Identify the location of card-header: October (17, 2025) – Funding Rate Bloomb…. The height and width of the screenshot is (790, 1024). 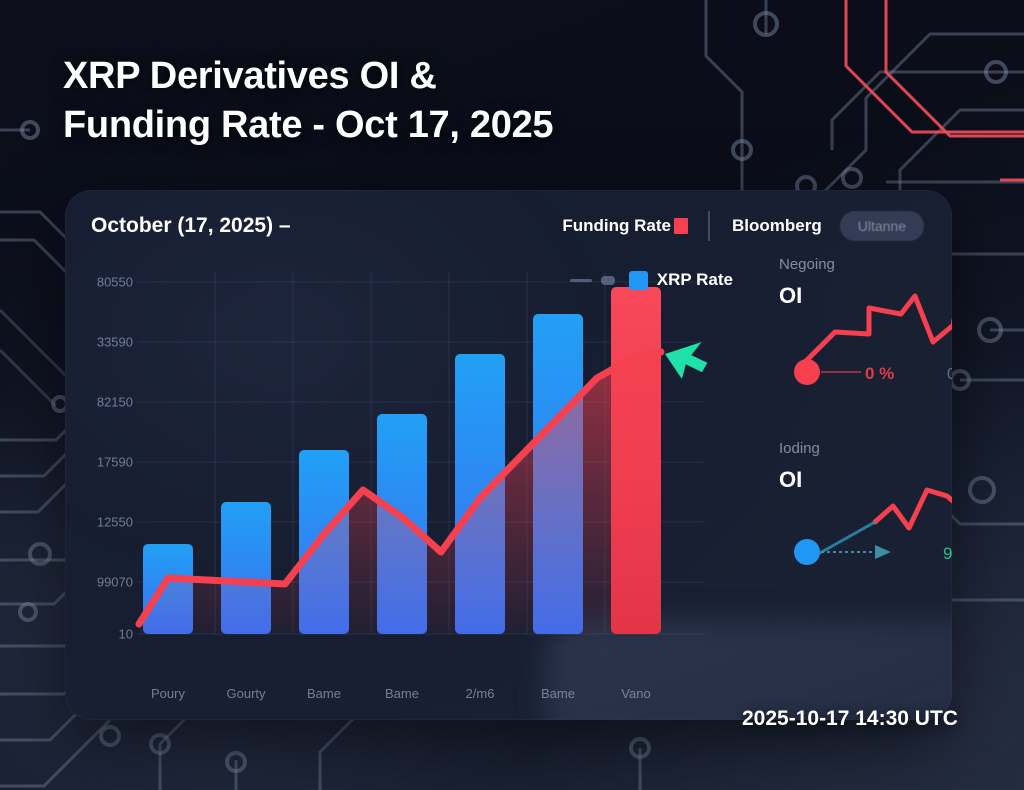
(508, 226).